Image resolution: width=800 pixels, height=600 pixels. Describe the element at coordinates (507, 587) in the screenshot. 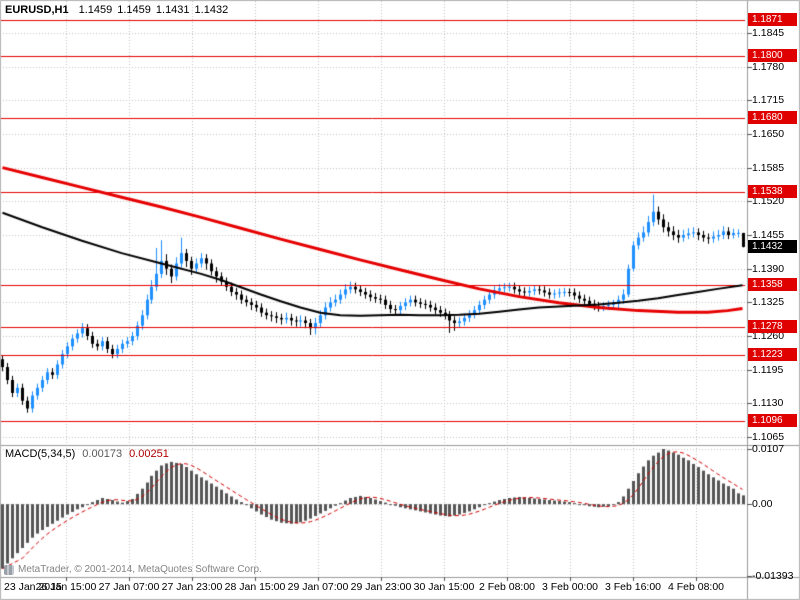

I see `time-axis-label: 2 Feb 08:00` at that location.